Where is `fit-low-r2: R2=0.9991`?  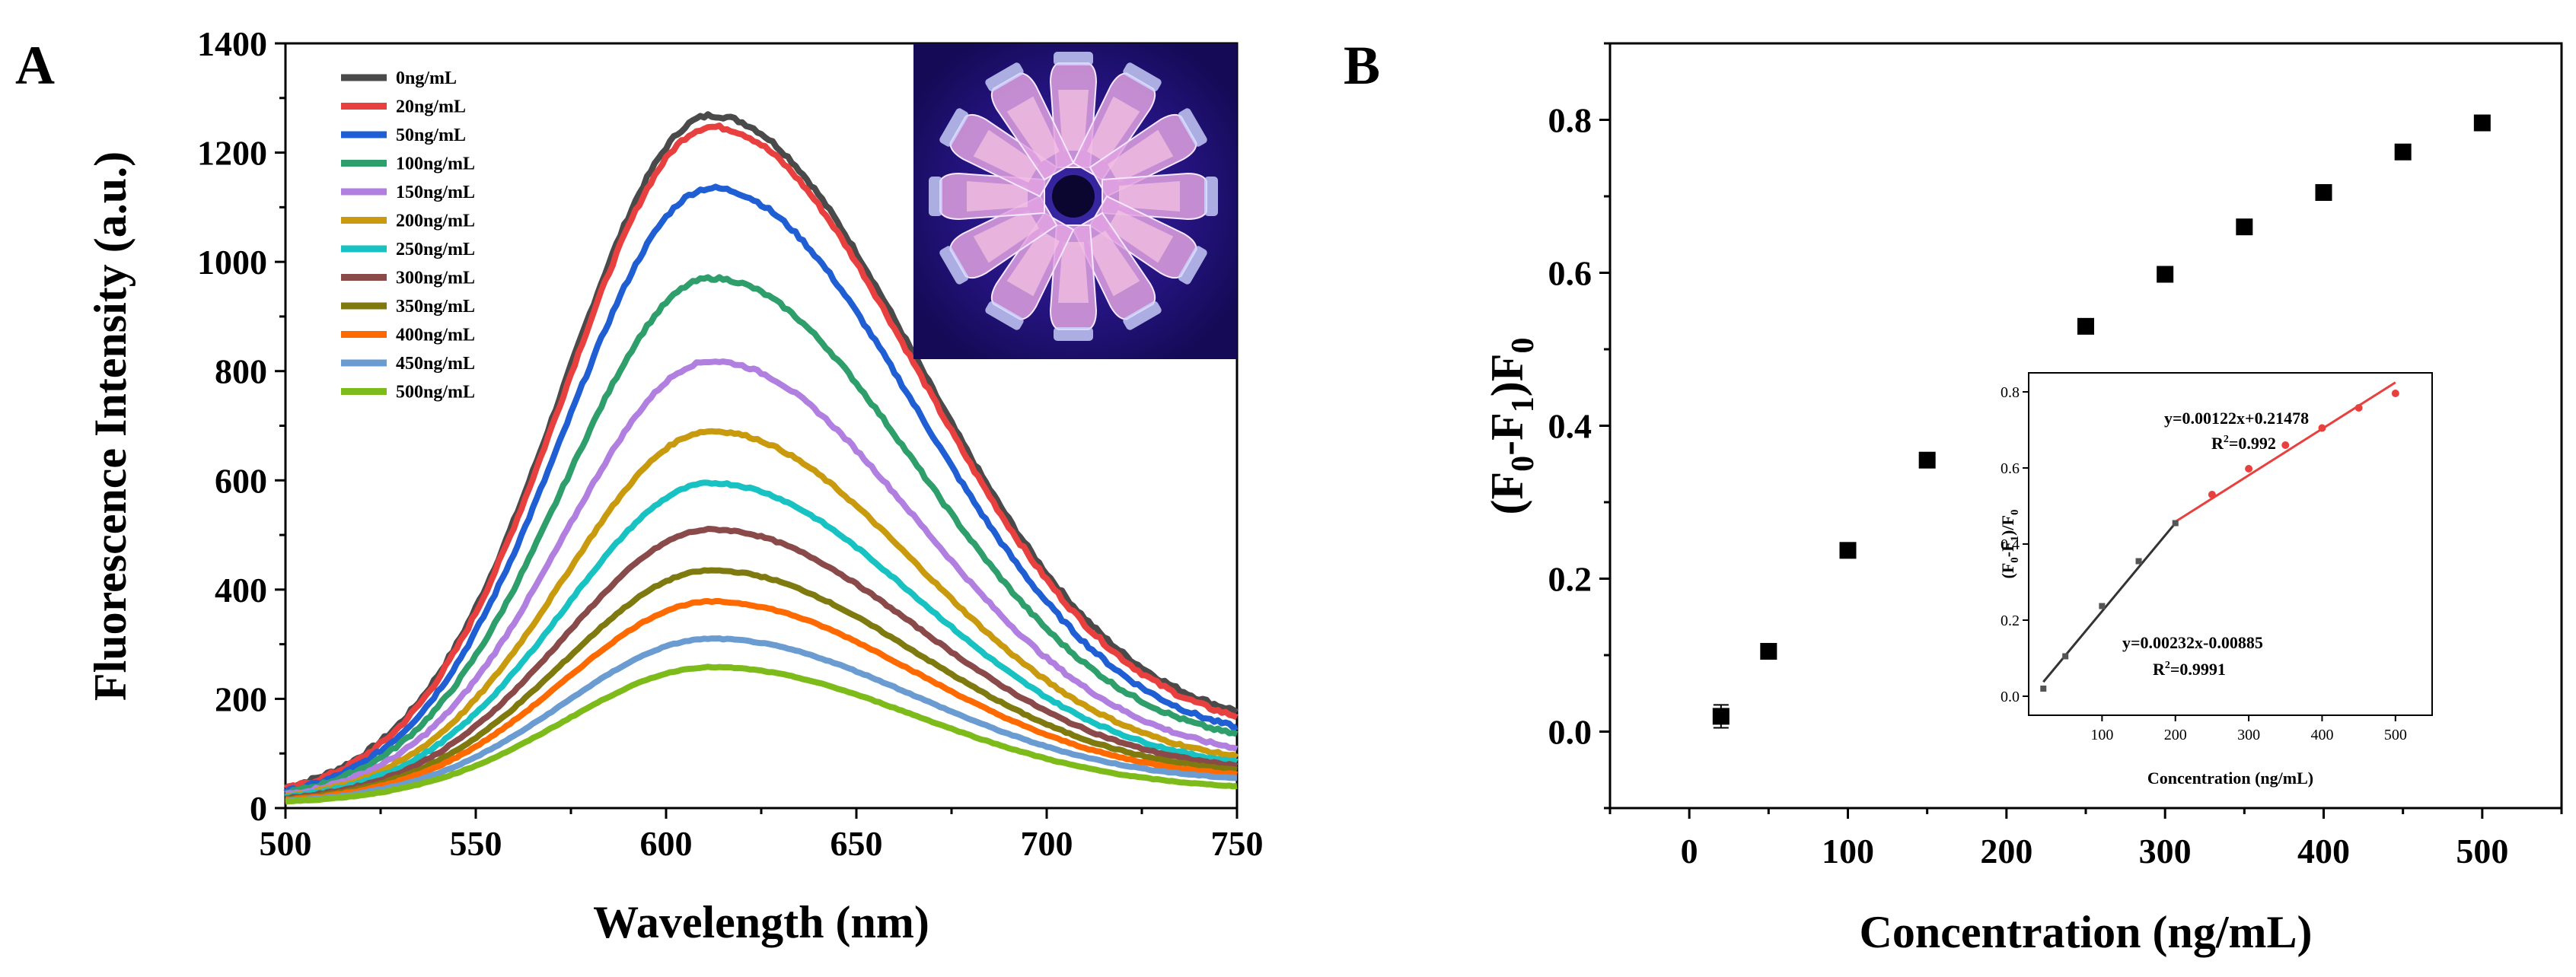
fit-low-r2: R2=0.9991 is located at coordinates (2189, 669).